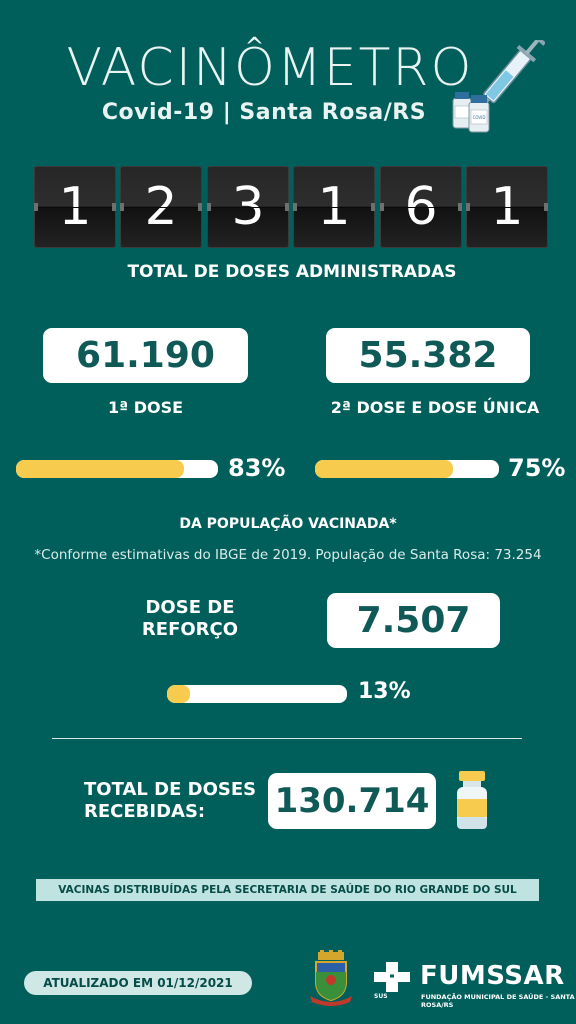 The image size is (576, 1024). I want to click on total-doses-caption: TOTAL DE DOSES ADMINISTRADAS, so click(292, 272).